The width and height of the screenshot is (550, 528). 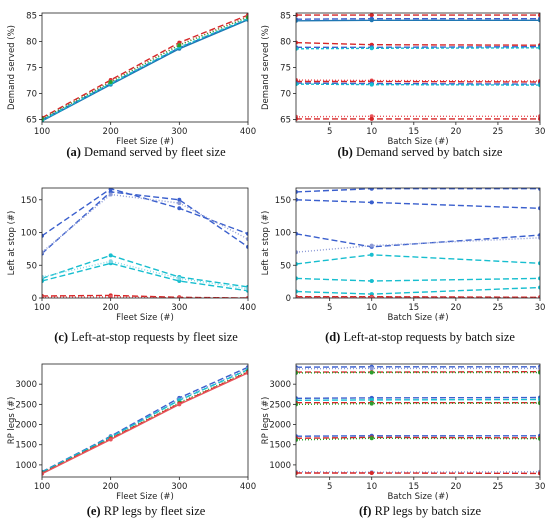 I want to click on x-tick-label: 400, so click(x=248, y=487).